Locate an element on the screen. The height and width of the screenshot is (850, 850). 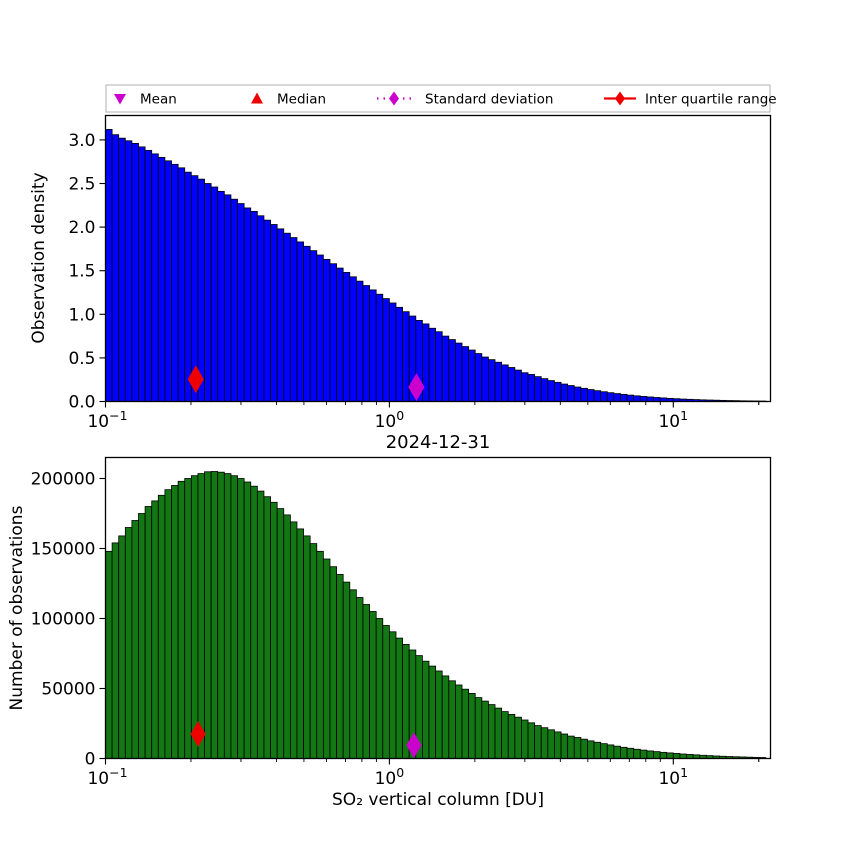
y-tick-label: 150000 is located at coordinates (63, 550).